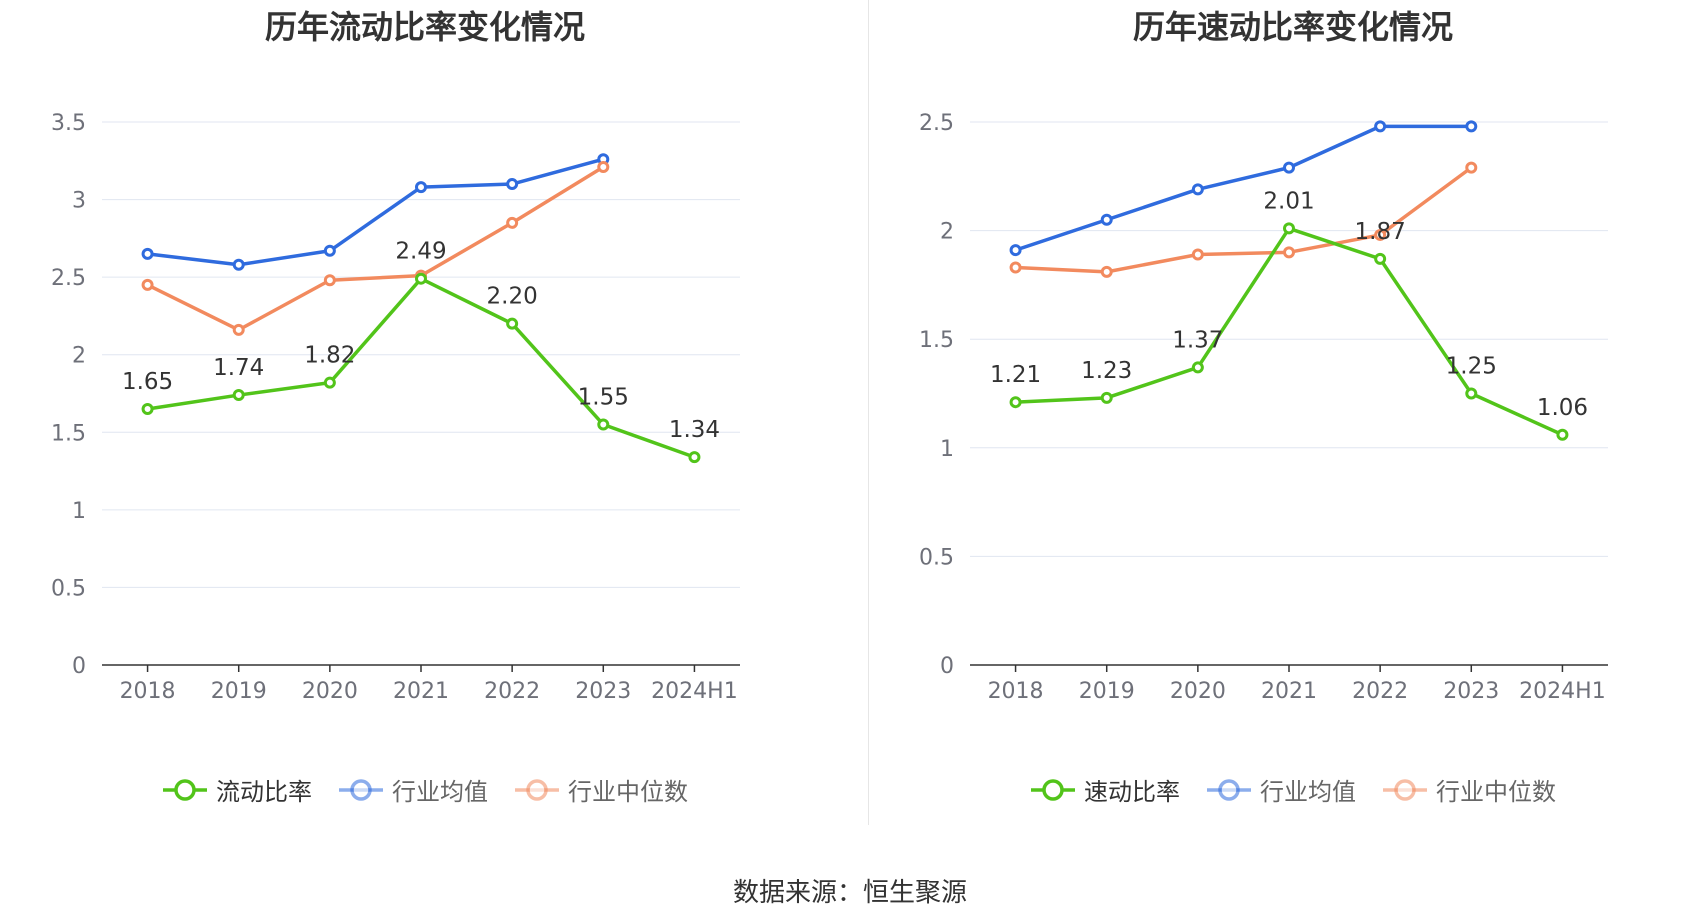 This screenshot has width=1700, height=918. What do you see at coordinates (1308, 792) in the screenshot?
I see `legend-label: 行业均值` at bounding box center [1308, 792].